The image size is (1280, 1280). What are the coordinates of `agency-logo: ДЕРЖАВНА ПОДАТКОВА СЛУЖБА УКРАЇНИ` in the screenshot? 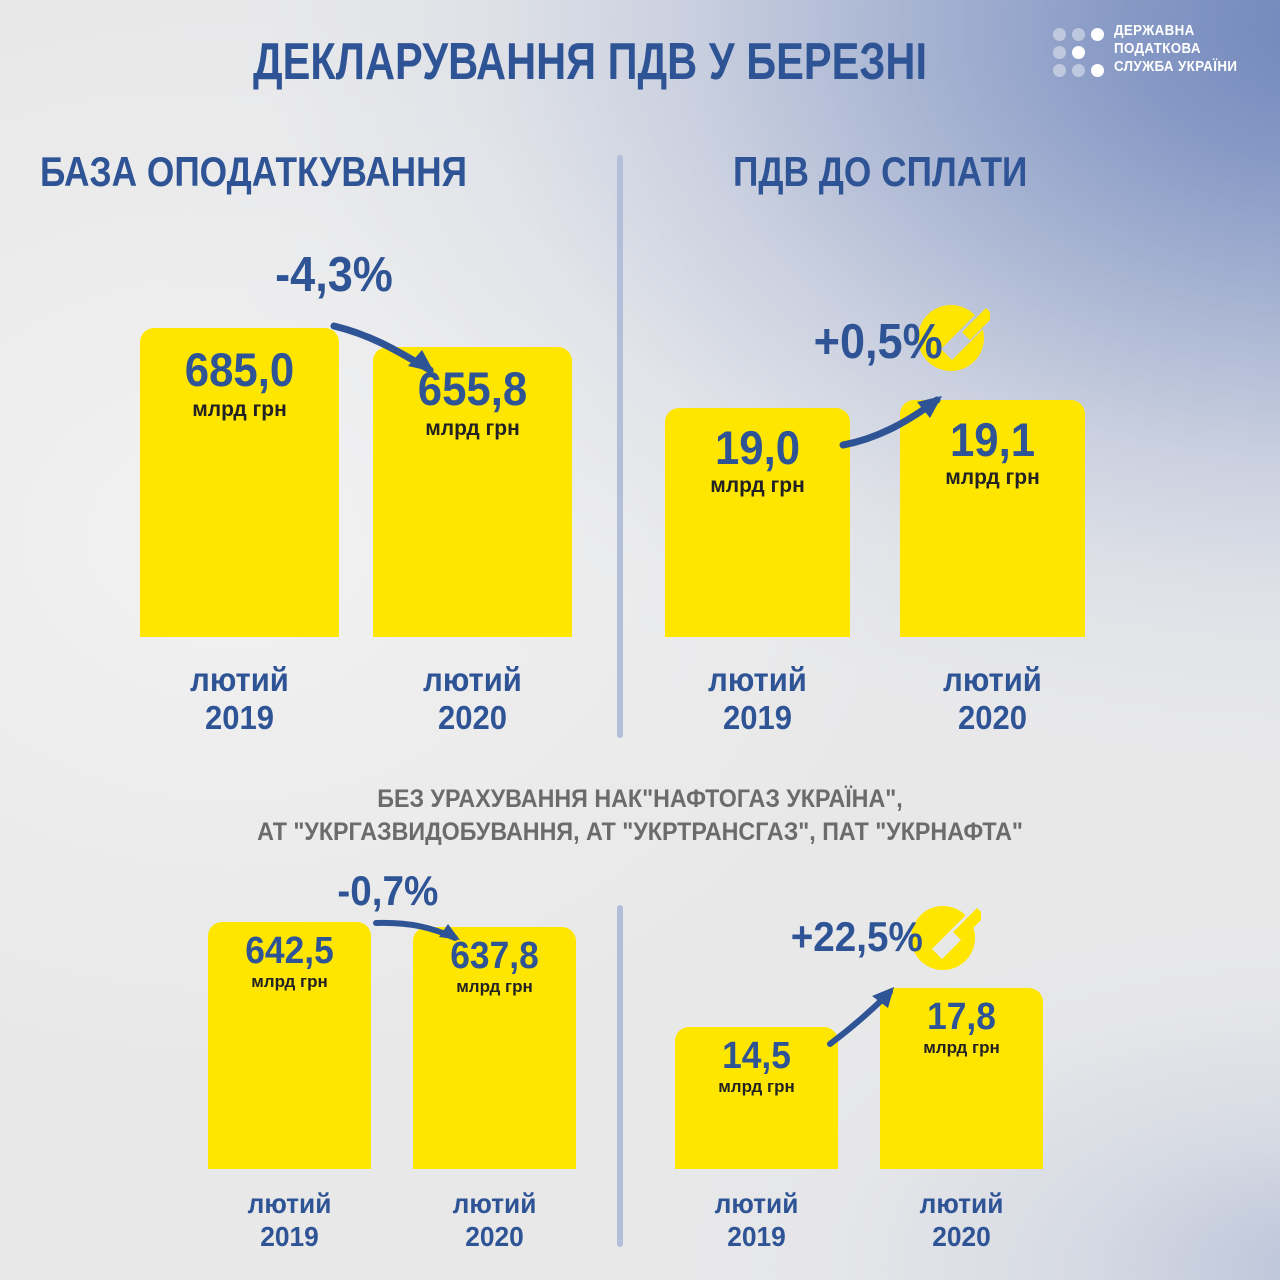 It's located at (1150, 50).